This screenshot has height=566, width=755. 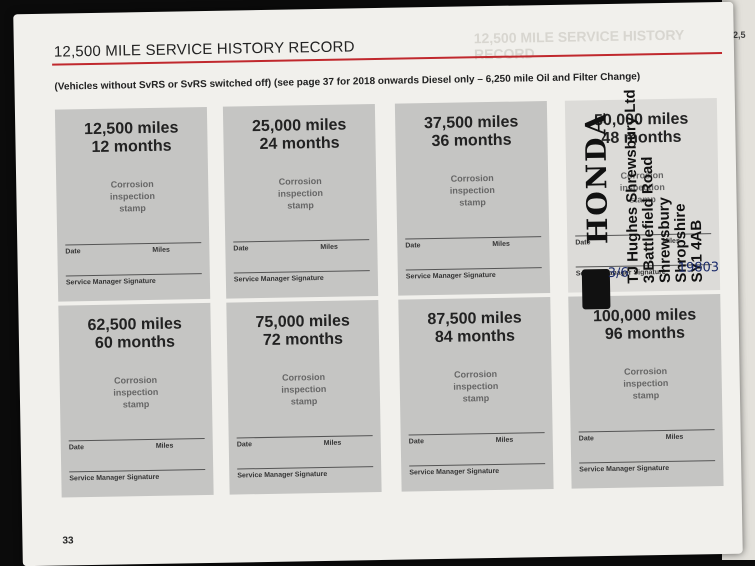 I want to click on page-title: 12,500 MILE SERVICE HISTORY RECORD, so click(x=204, y=49).